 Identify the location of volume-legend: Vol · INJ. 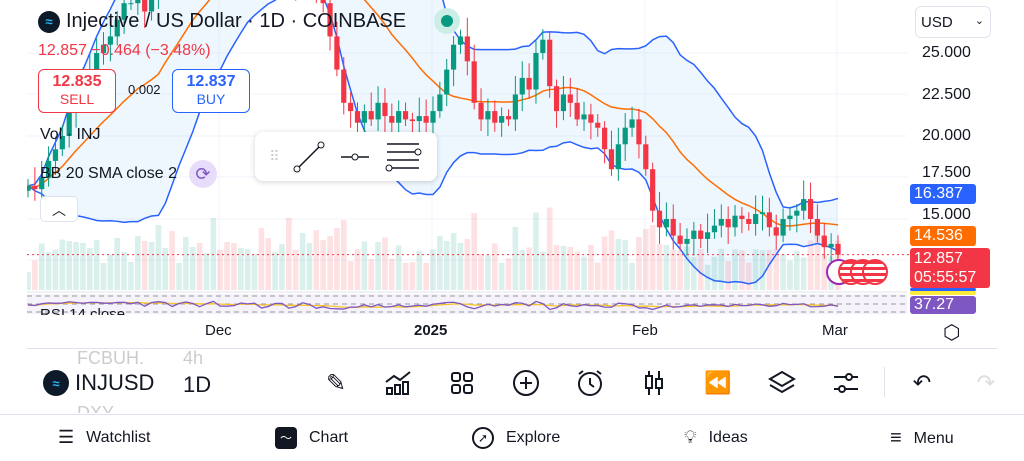
(70, 134).